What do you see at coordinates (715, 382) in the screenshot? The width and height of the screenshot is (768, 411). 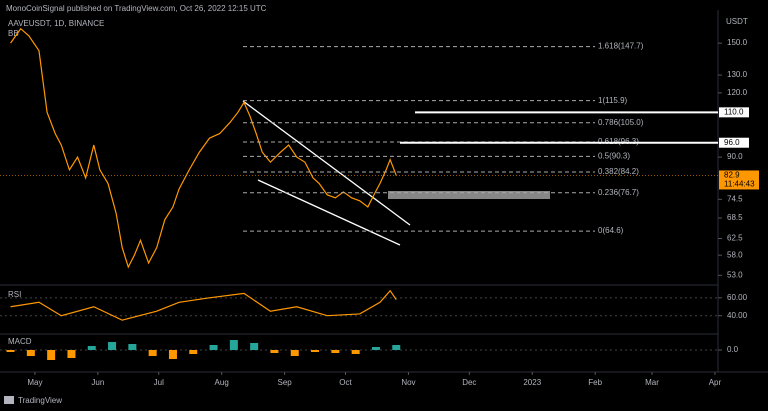 I see `x-tick-label: Apr` at bounding box center [715, 382].